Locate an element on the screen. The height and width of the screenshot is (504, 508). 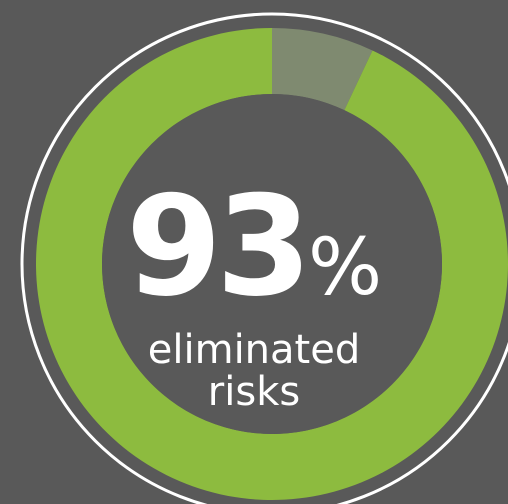
percent-sign: % is located at coordinates (345, 268).